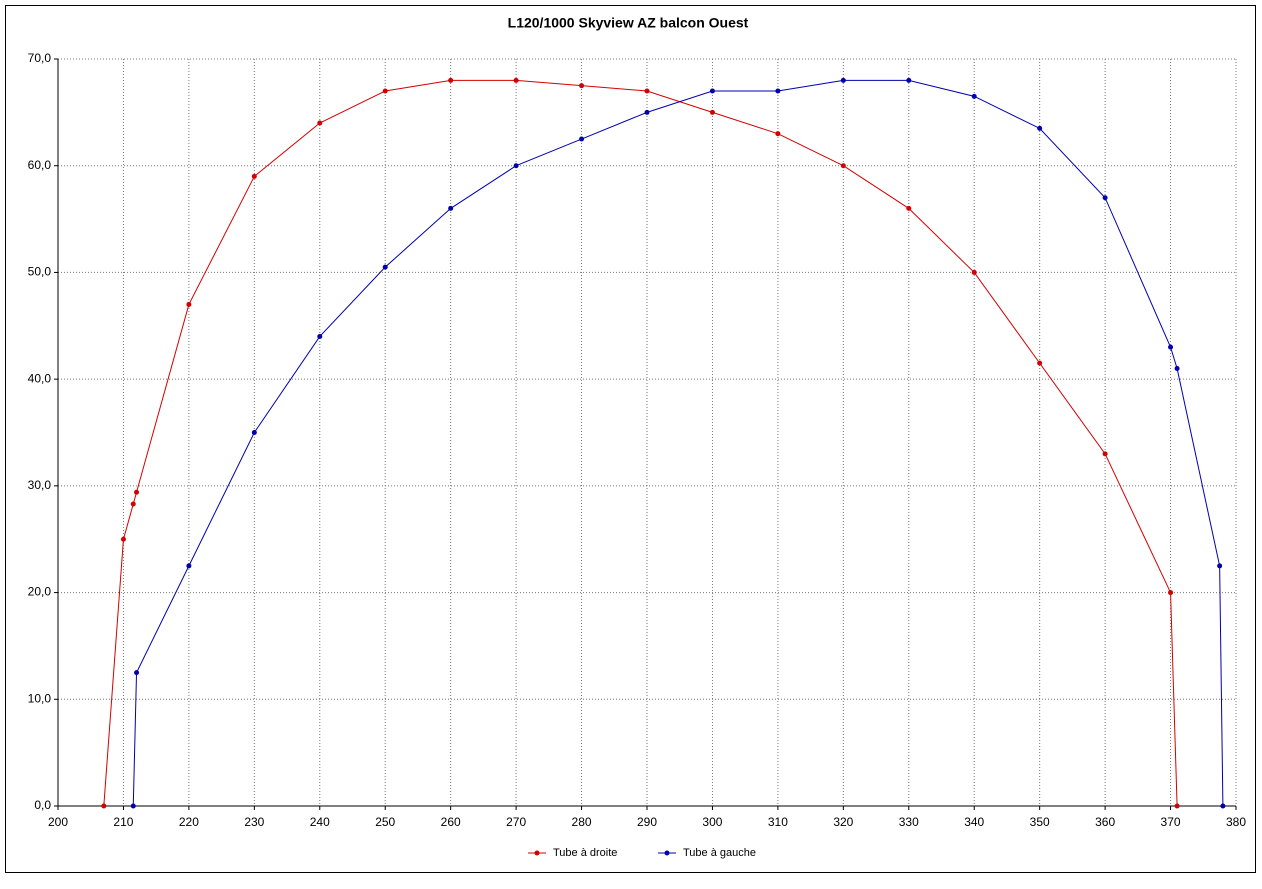  What do you see at coordinates (712, 822) in the screenshot?
I see `x-tick-label: 300` at bounding box center [712, 822].